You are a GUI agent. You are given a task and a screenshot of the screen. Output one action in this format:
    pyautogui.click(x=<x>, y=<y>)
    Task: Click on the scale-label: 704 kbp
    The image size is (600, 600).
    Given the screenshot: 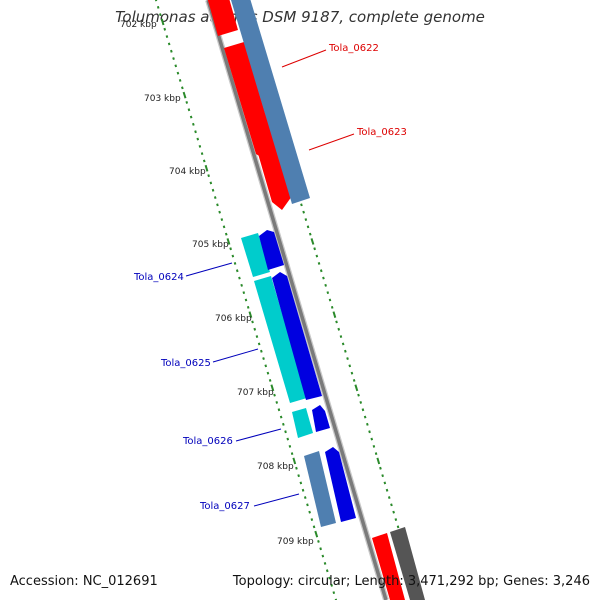 What is the action you would take?
    pyautogui.click(x=187, y=172)
    